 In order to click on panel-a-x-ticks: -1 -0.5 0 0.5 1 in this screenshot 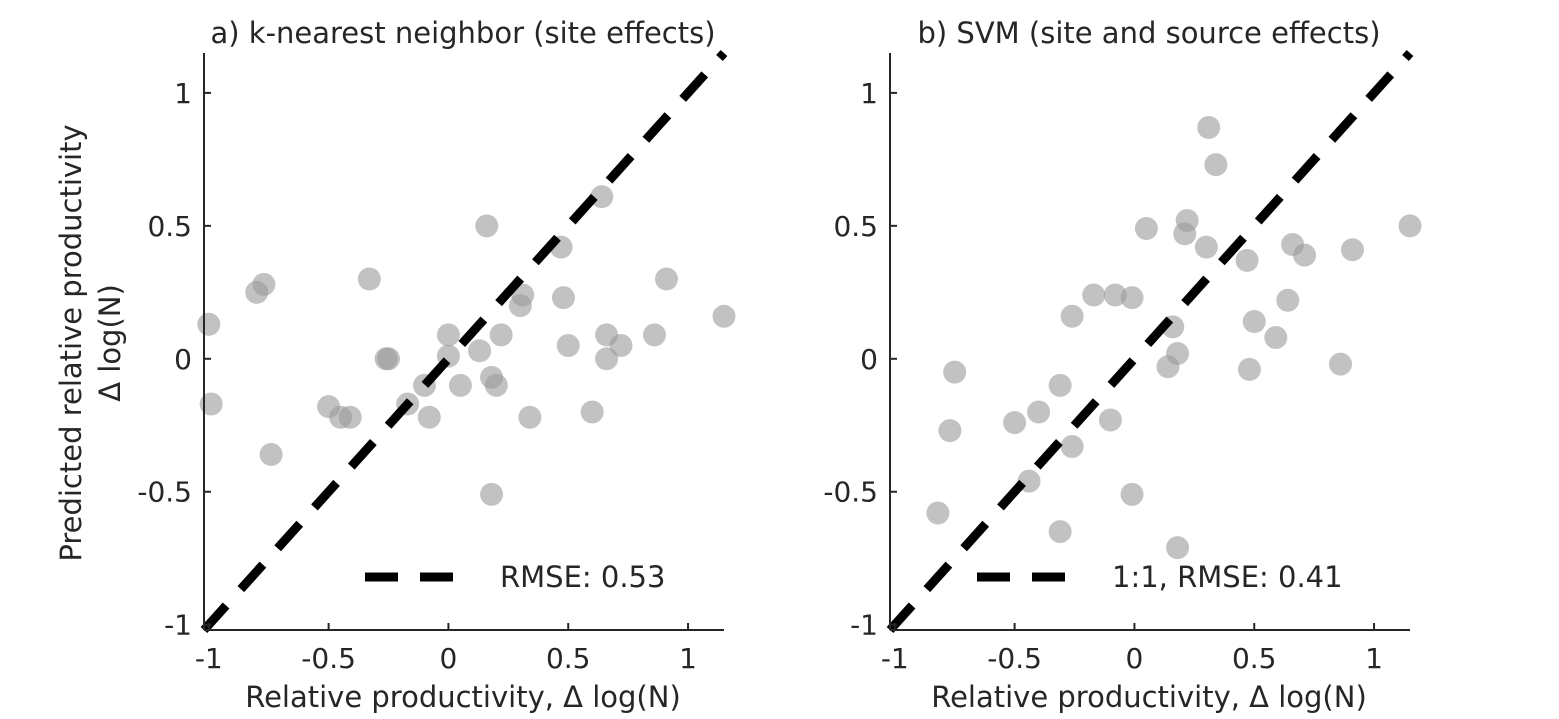, I will do `click(446, 649)`.